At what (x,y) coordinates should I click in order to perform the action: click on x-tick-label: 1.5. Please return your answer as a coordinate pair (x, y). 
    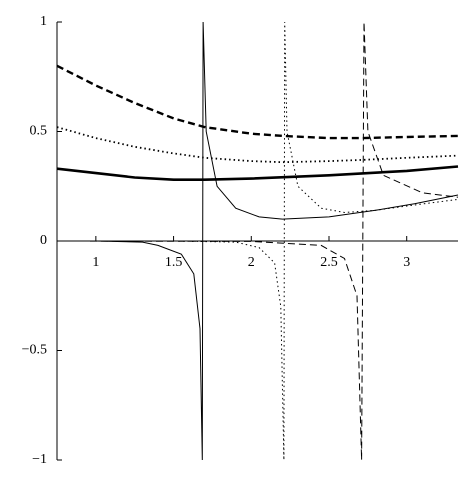
    Looking at the image, I should click on (174, 262).